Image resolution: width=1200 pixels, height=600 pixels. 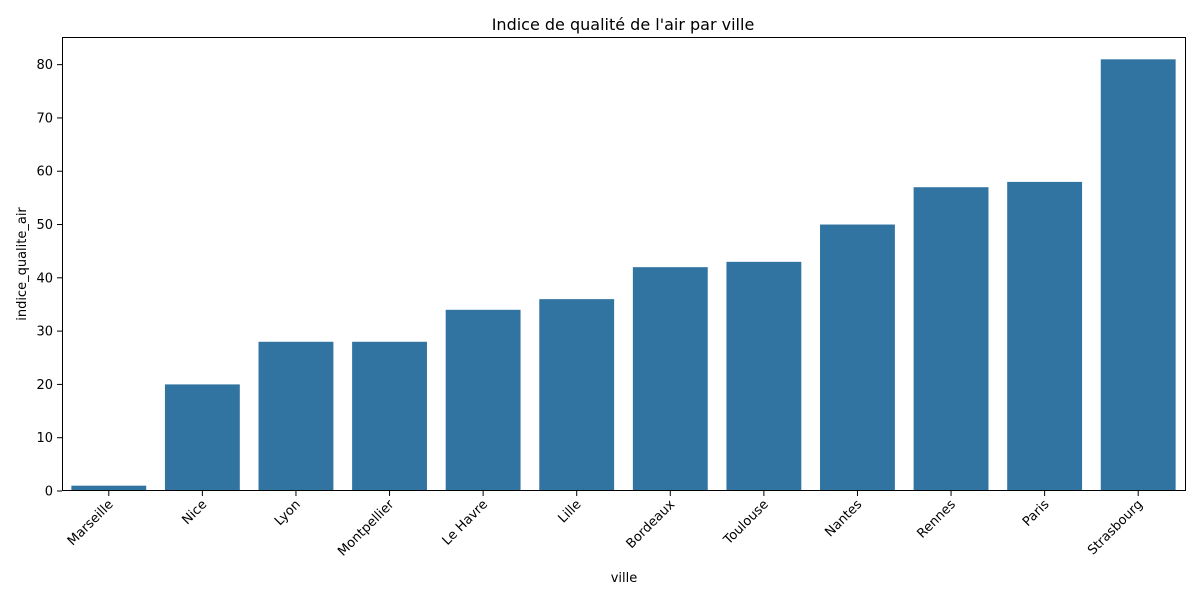 What do you see at coordinates (44, 172) in the screenshot?
I see `y-tick-label: 60` at bounding box center [44, 172].